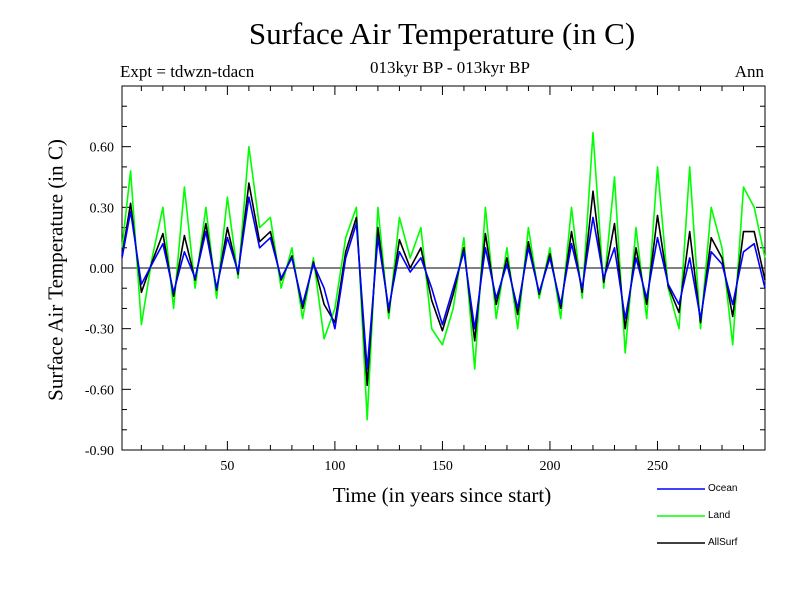  What do you see at coordinates (749, 71) in the screenshot?
I see `season-label: Ann` at bounding box center [749, 71].